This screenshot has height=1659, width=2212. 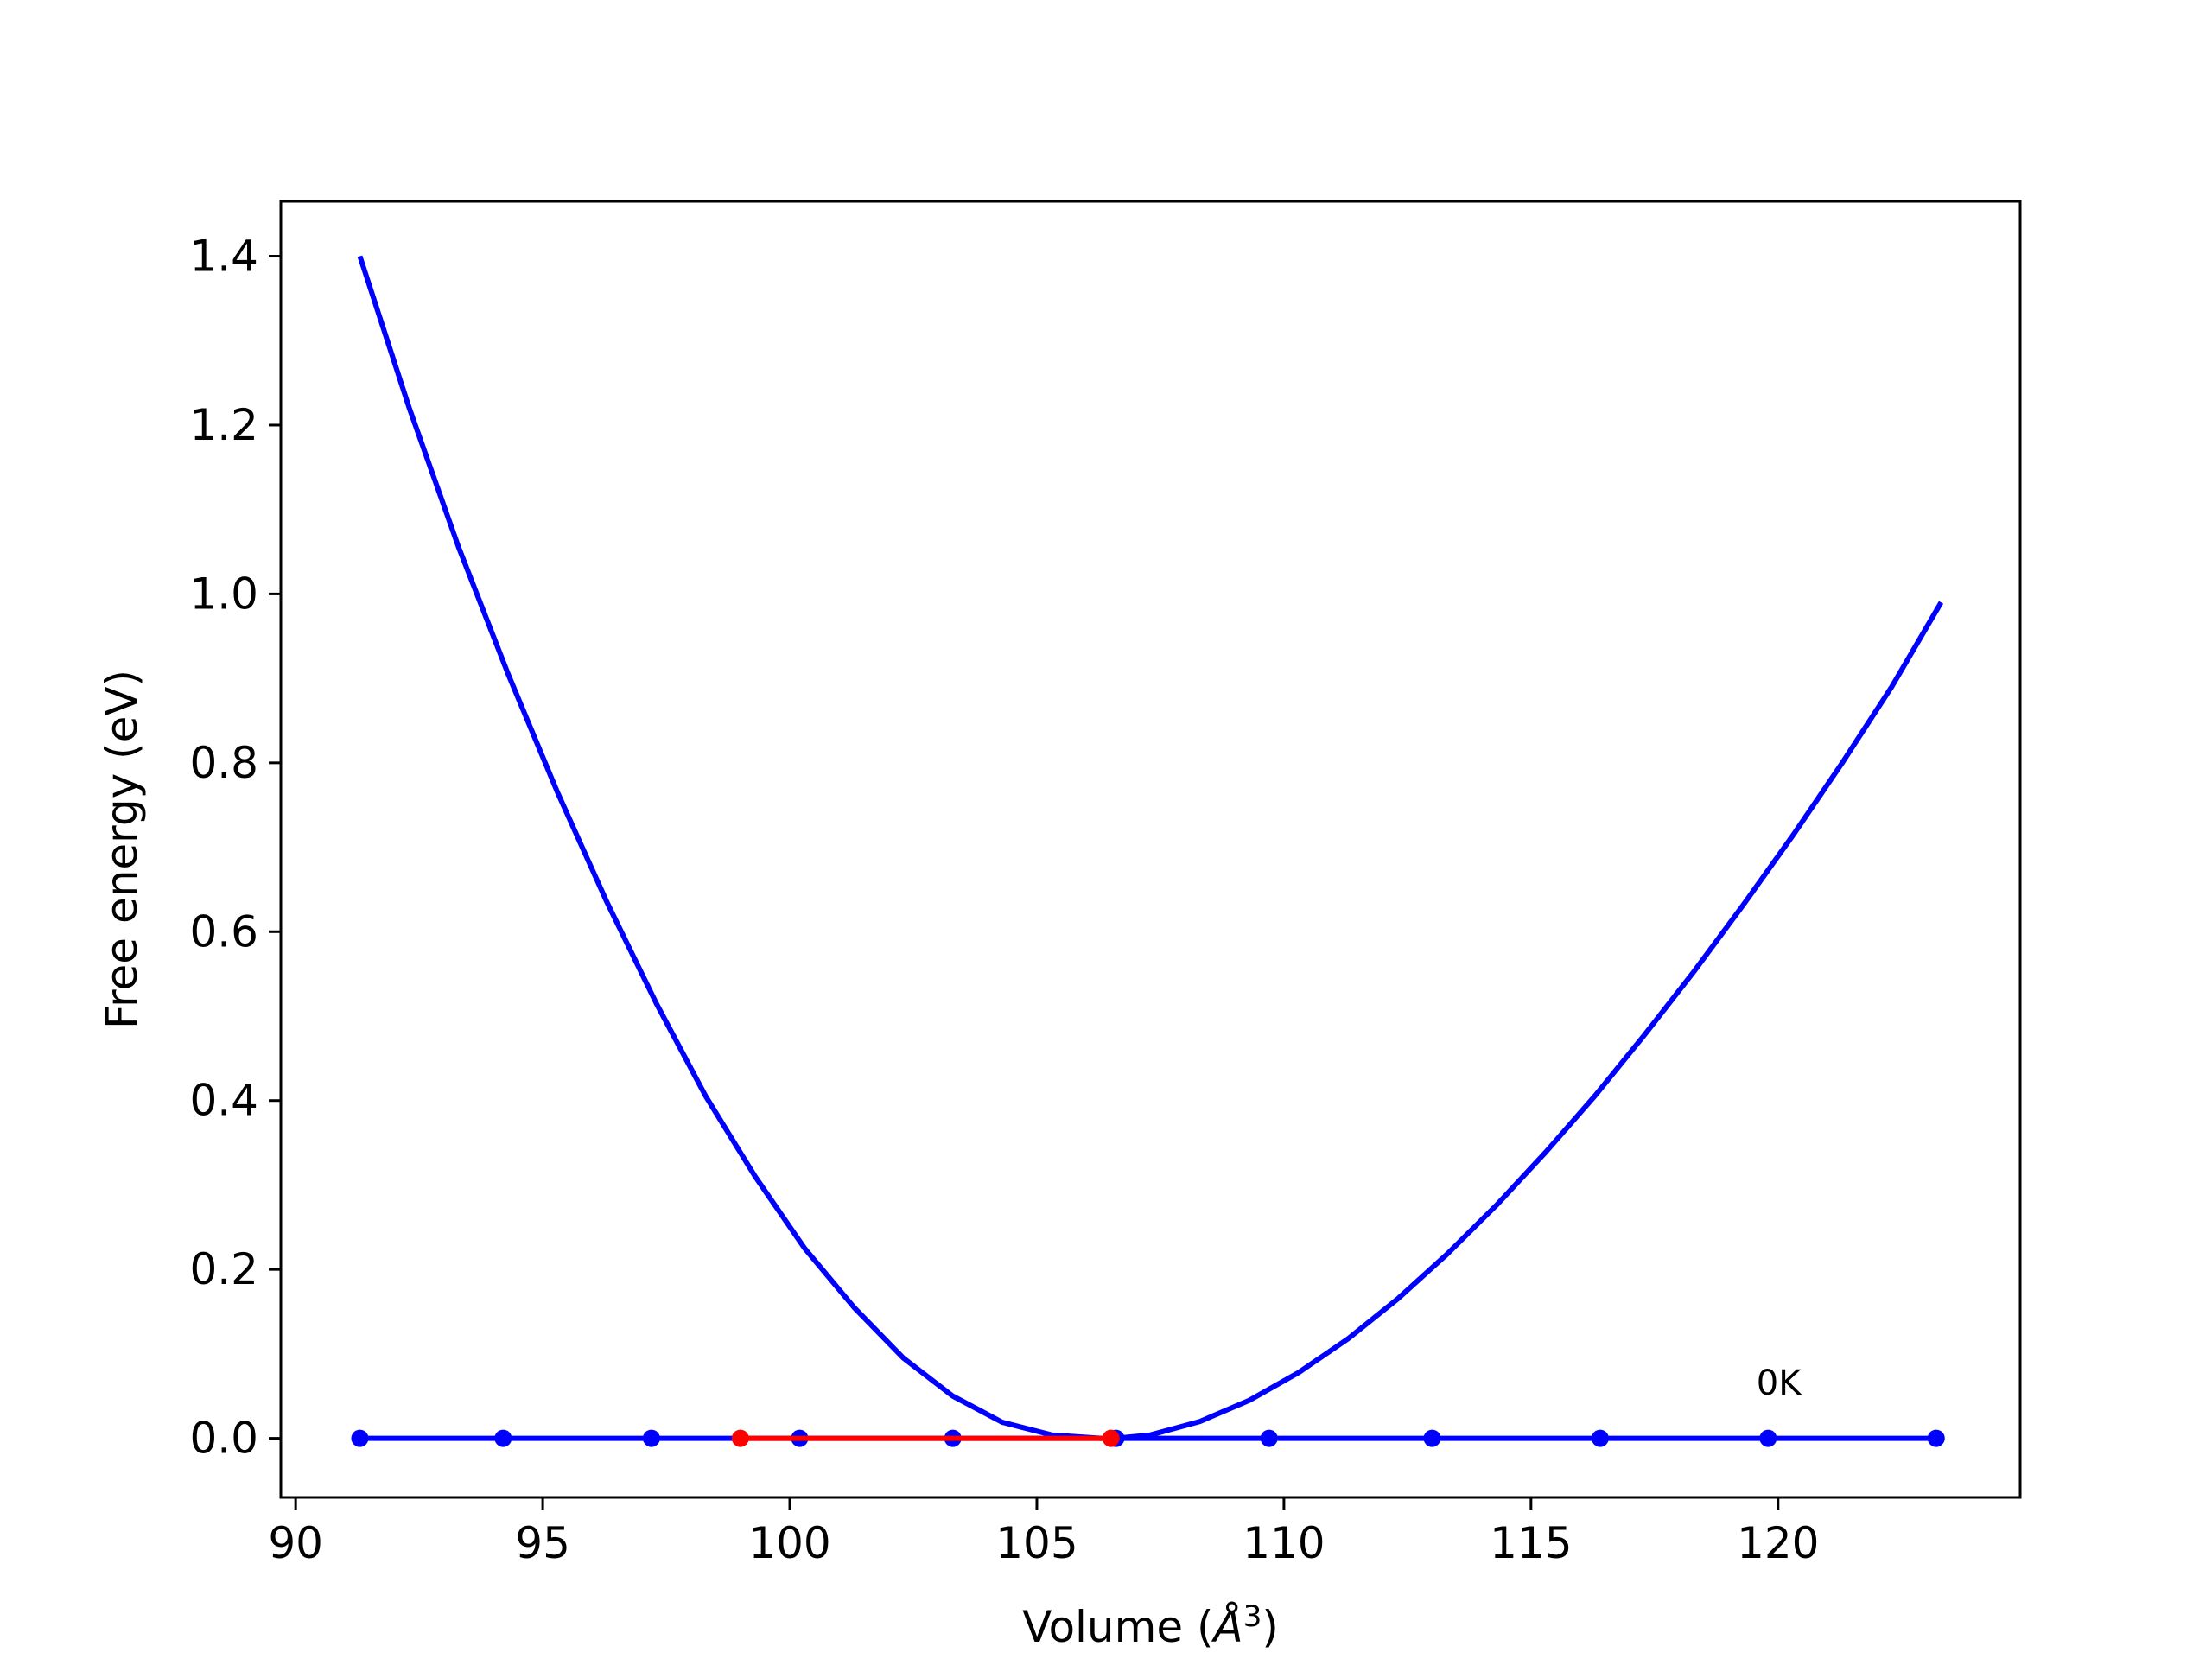 What do you see at coordinates (223, 257) in the screenshot?
I see `y-tick-label: 1.4` at bounding box center [223, 257].